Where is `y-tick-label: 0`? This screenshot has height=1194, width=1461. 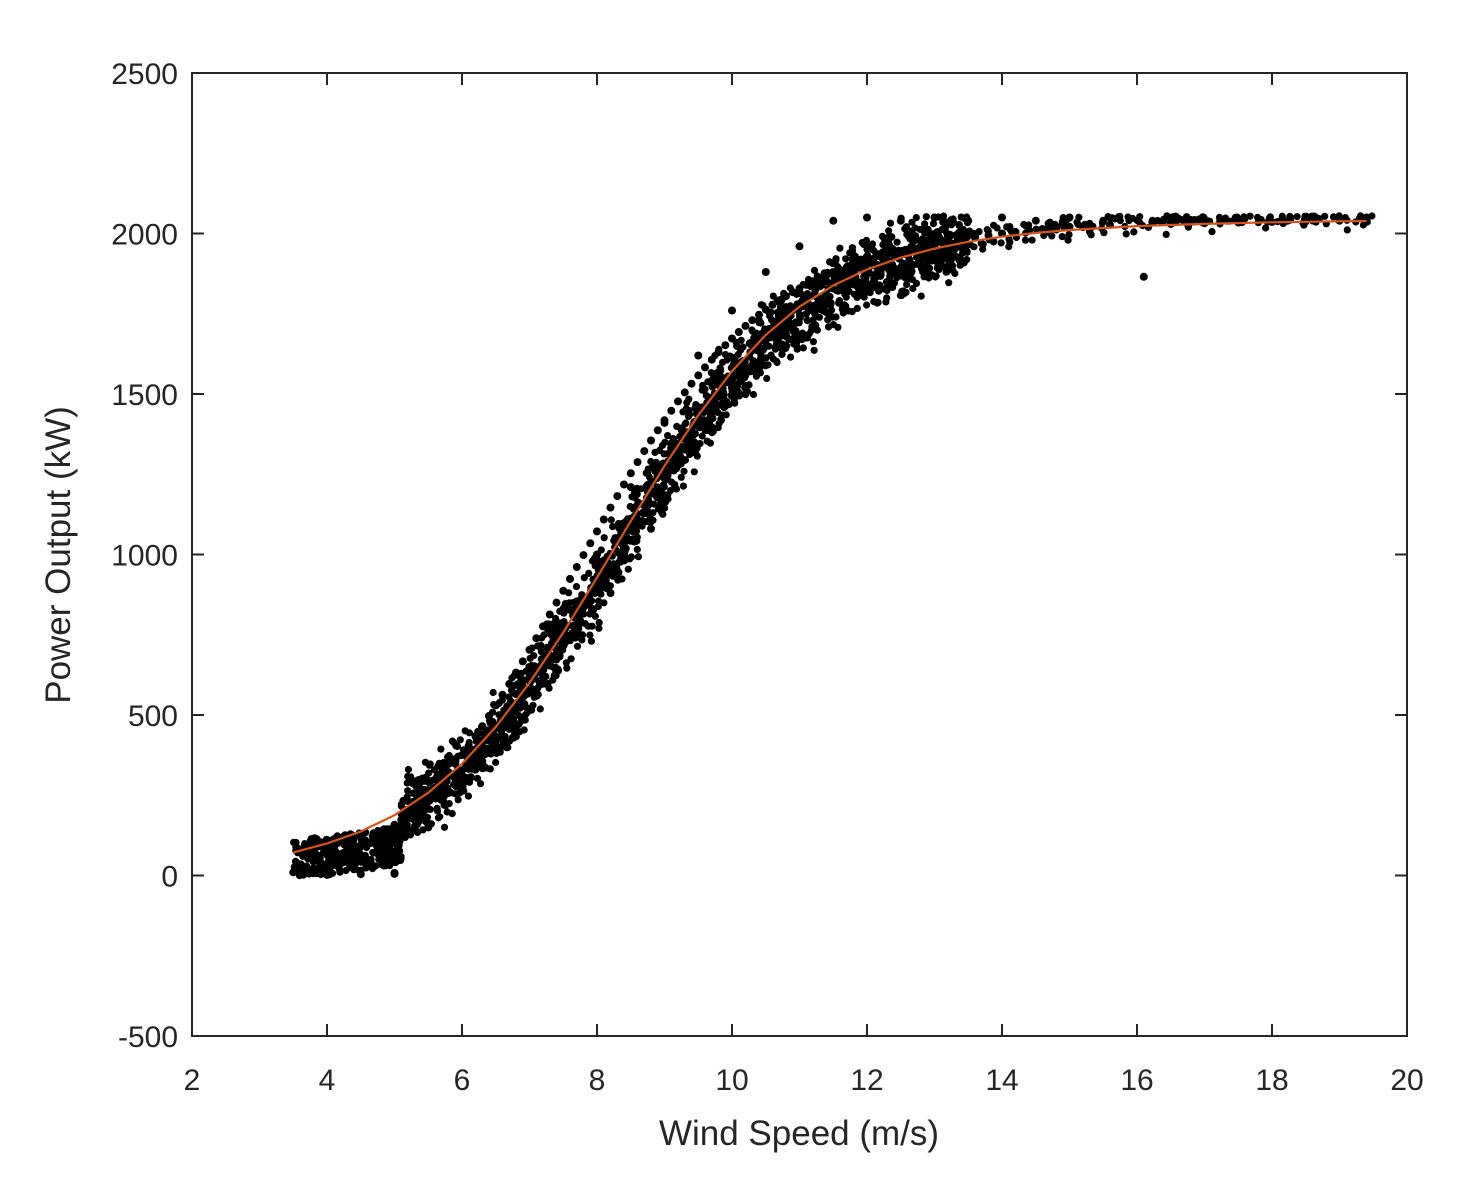
y-tick-label: 0 is located at coordinates (169, 877).